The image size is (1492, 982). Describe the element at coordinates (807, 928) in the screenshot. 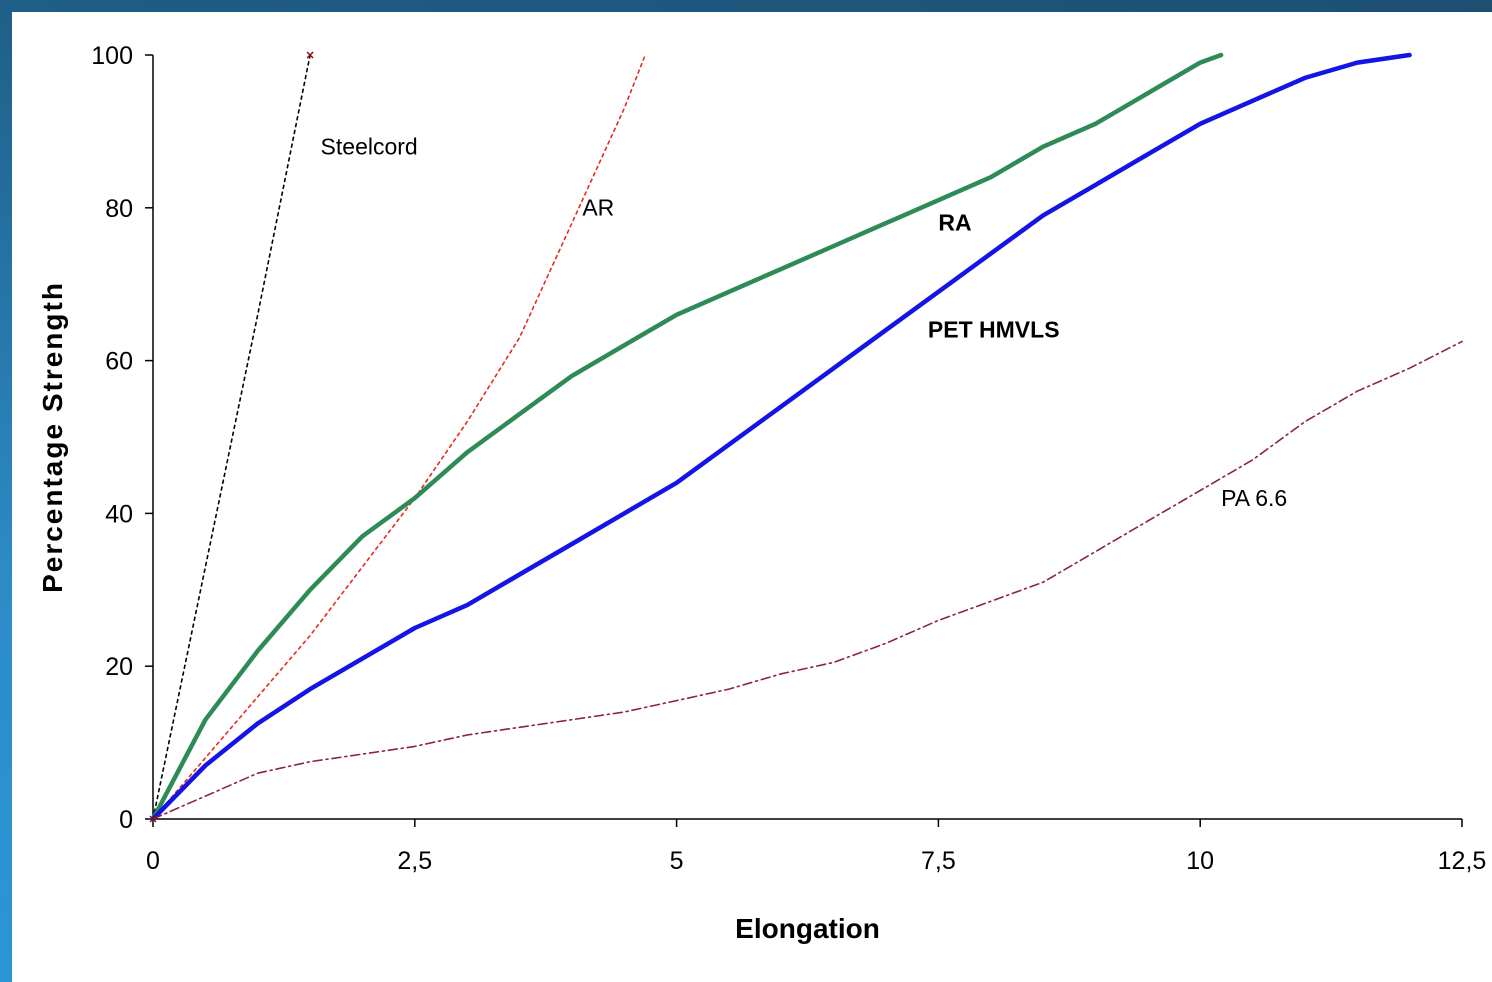

I see `x-axis-title: Elongation` at that location.